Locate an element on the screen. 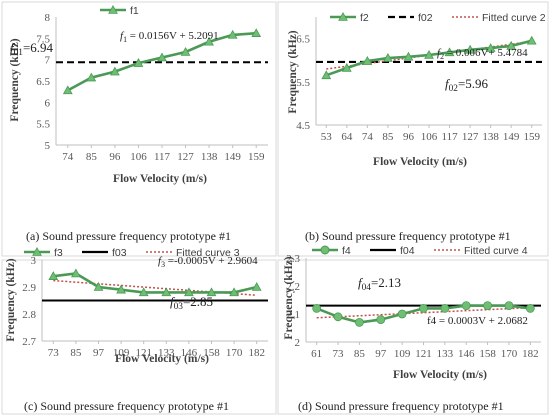 The width and height of the screenshot is (550, 416). x-tick-label: 121 is located at coordinates (423, 354).